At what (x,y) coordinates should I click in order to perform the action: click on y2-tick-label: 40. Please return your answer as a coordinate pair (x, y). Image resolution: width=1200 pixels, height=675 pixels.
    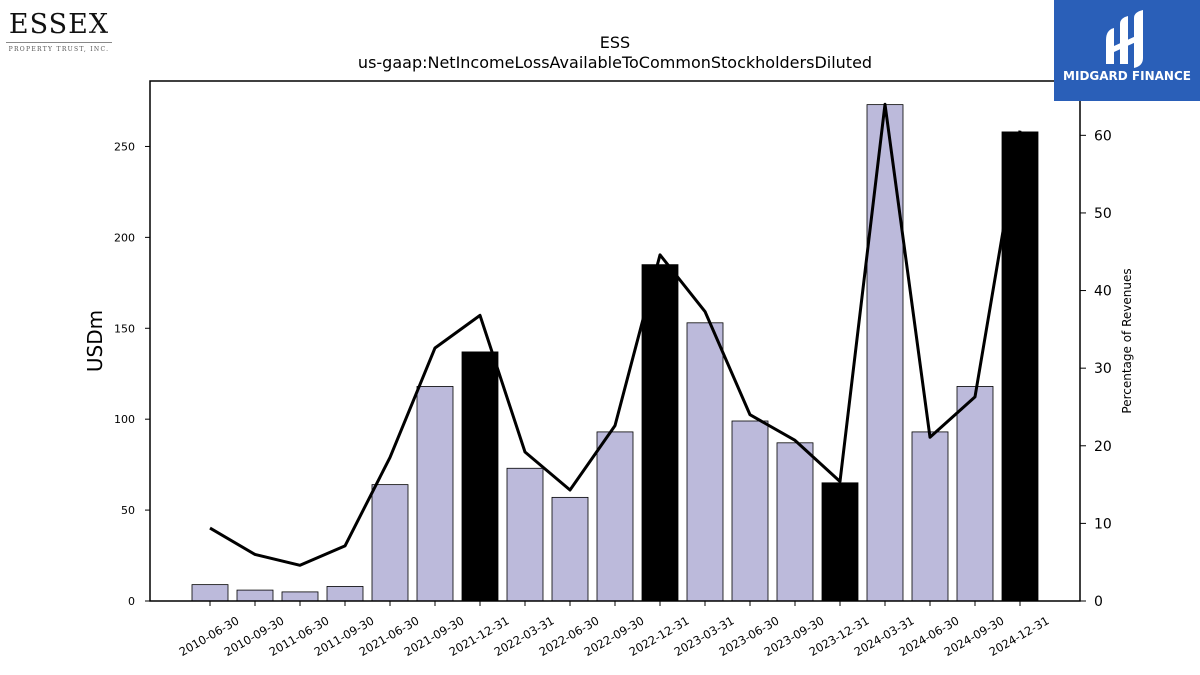
    Looking at the image, I should click on (1103, 292).